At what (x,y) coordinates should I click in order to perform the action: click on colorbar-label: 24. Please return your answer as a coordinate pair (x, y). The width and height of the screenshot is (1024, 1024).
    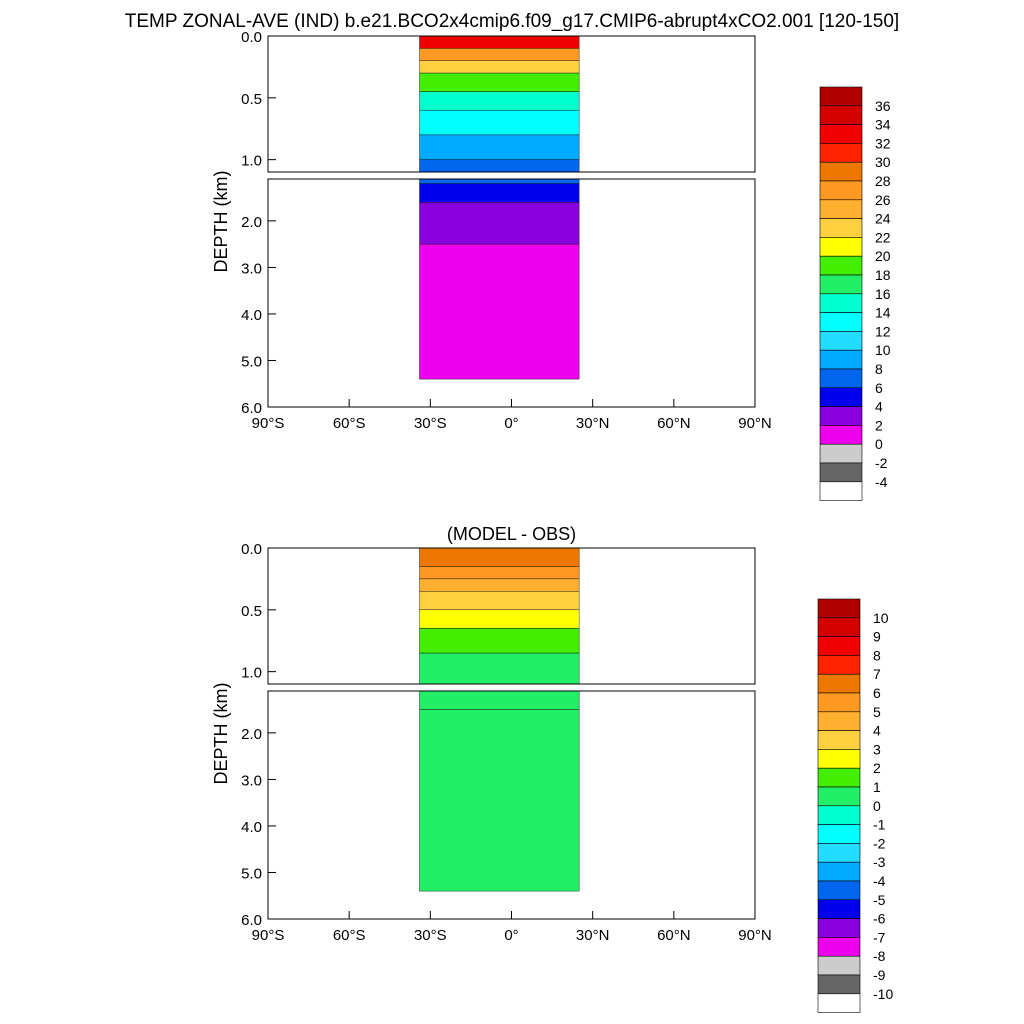
    Looking at the image, I should click on (883, 219).